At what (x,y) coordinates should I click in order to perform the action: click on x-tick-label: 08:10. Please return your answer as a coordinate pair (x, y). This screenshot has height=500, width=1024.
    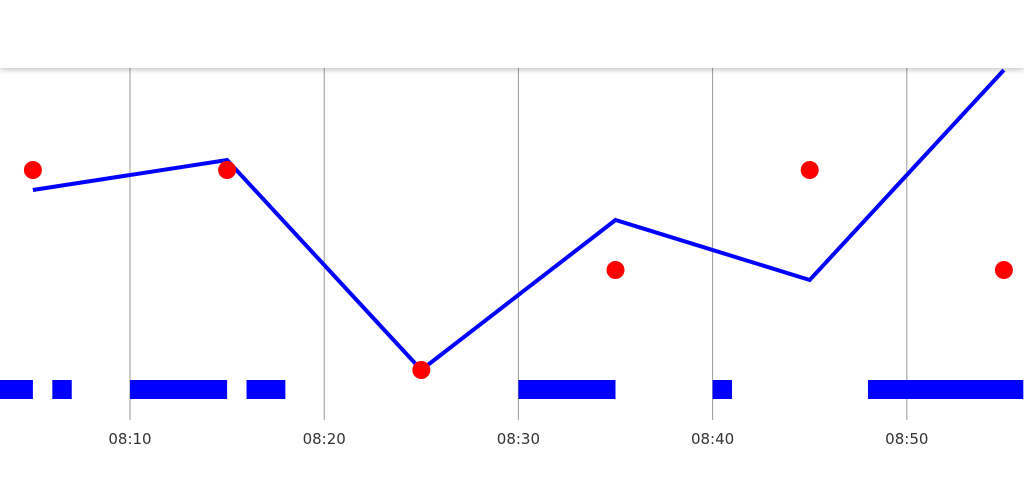
    Looking at the image, I should click on (129, 439).